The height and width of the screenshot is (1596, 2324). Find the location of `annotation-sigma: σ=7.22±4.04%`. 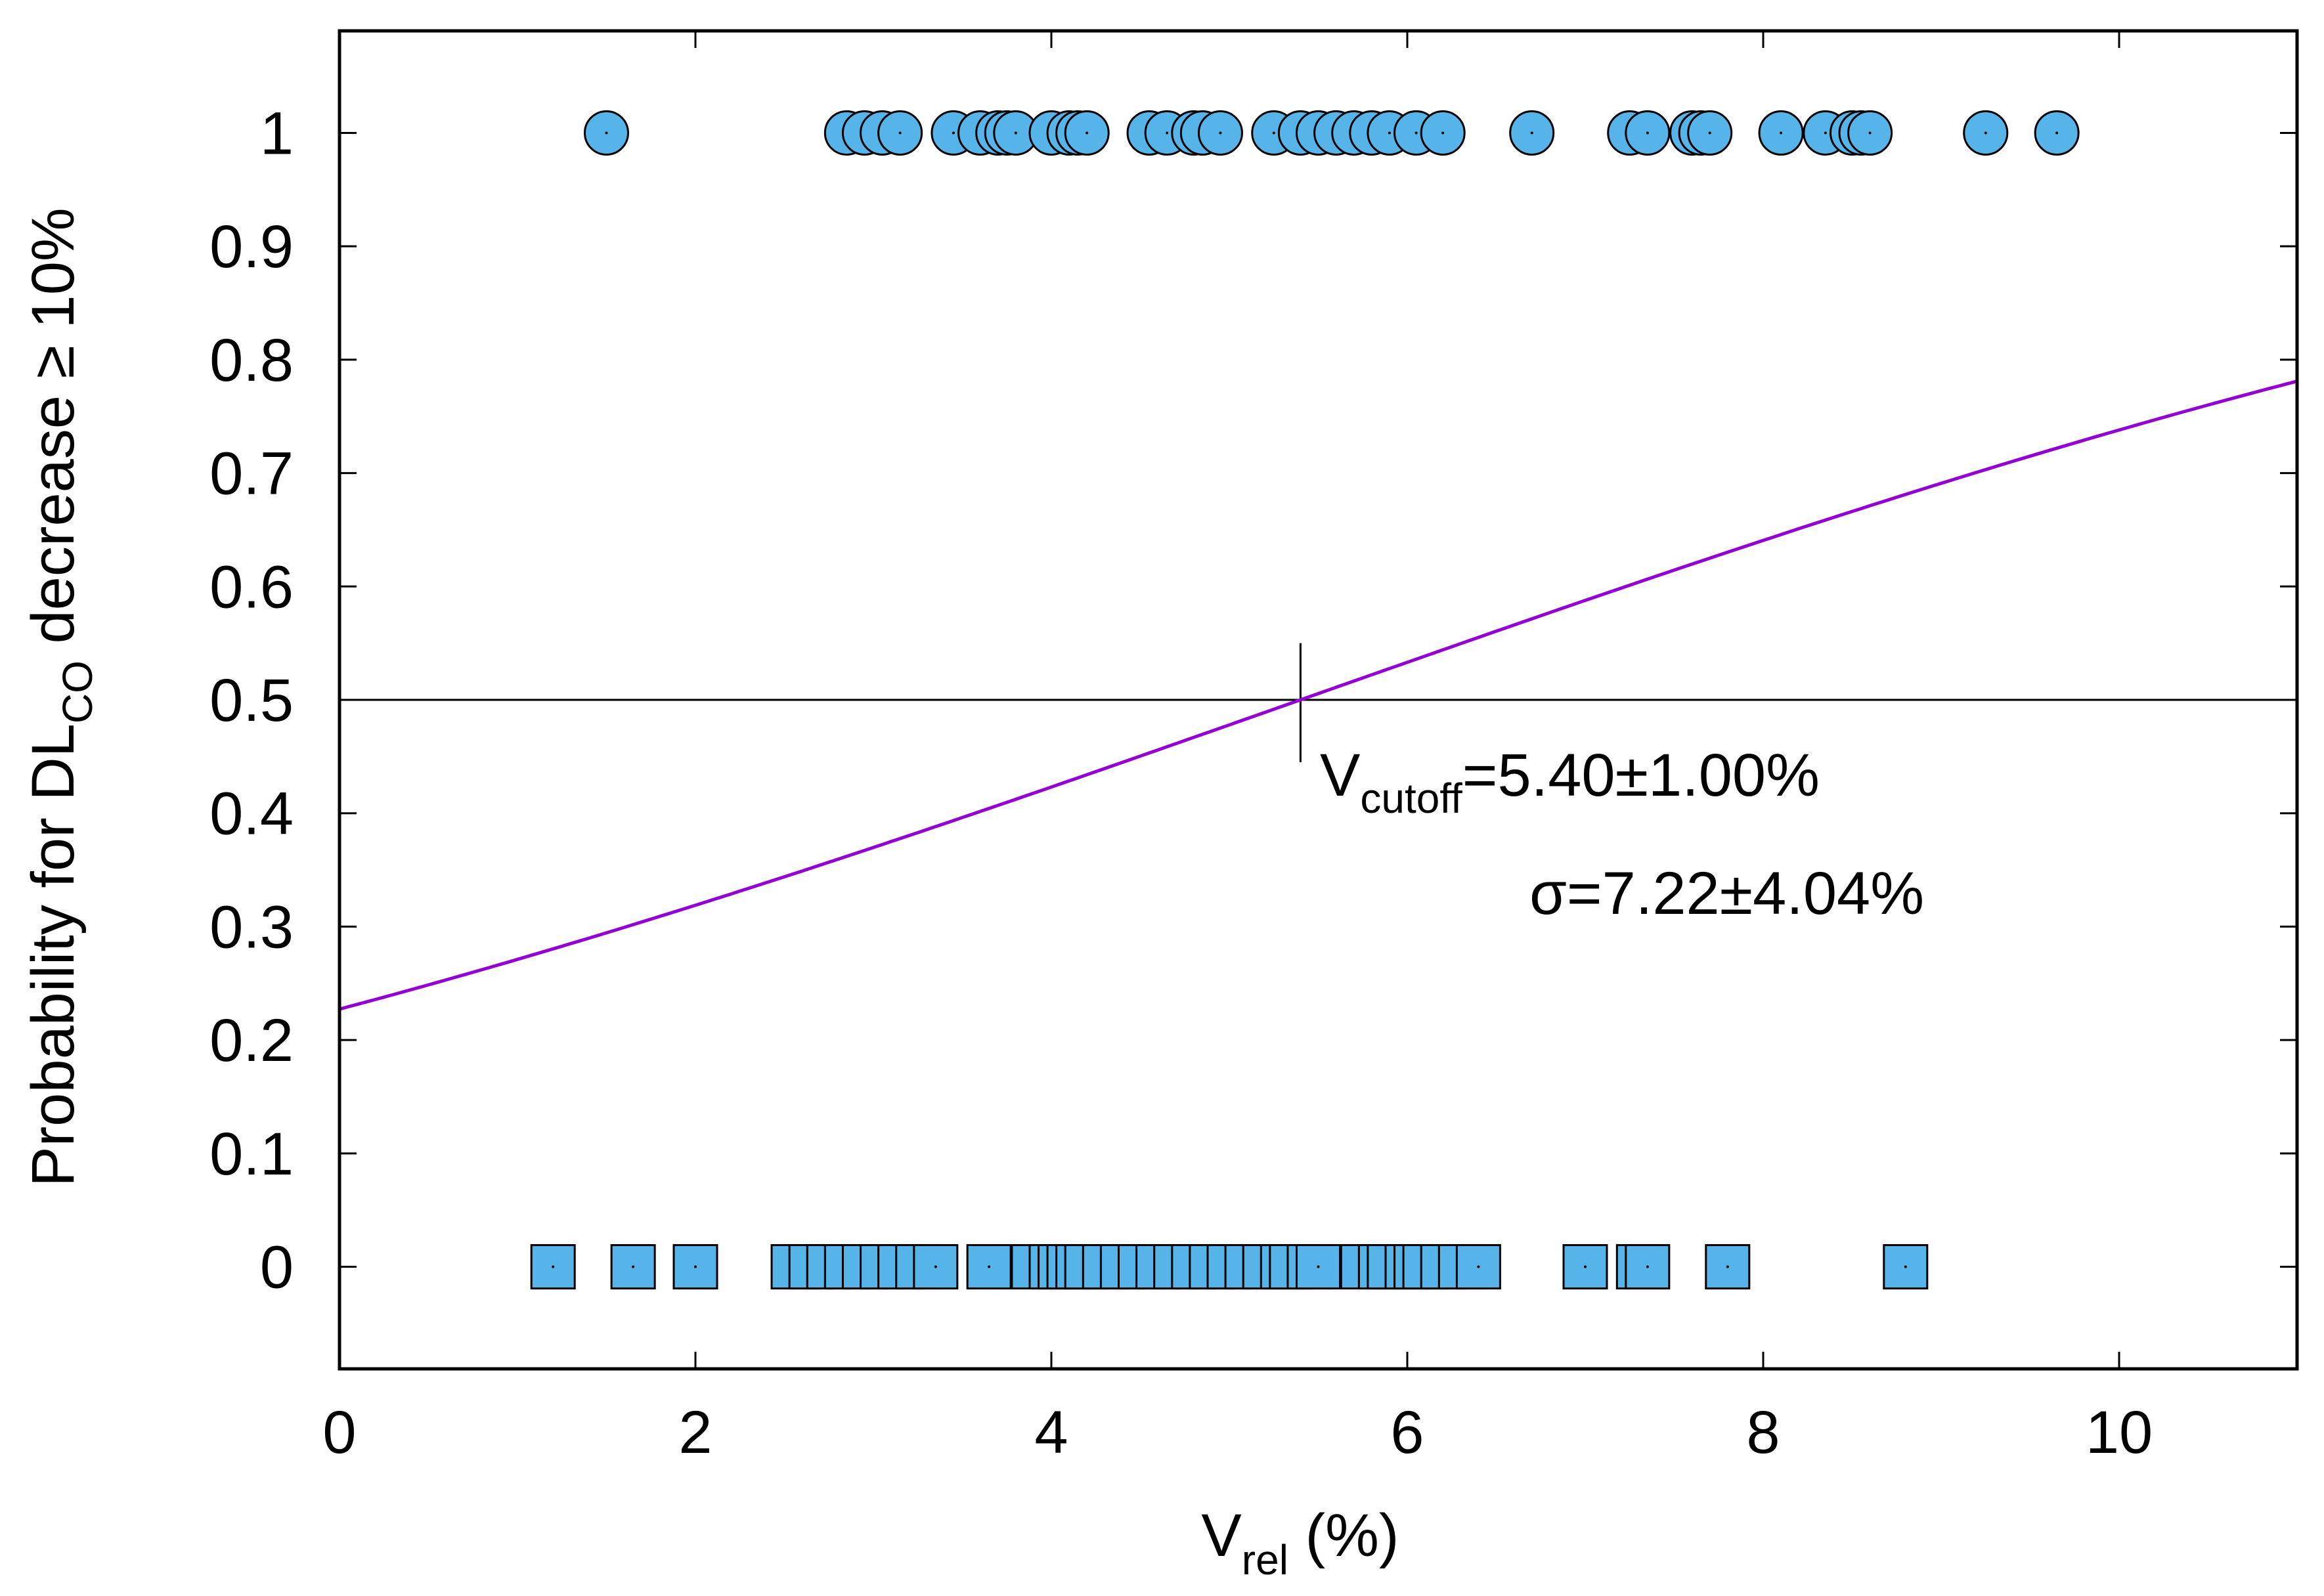

annotation-sigma: σ=7.22±4.04% is located at coordinates (1726, 893).